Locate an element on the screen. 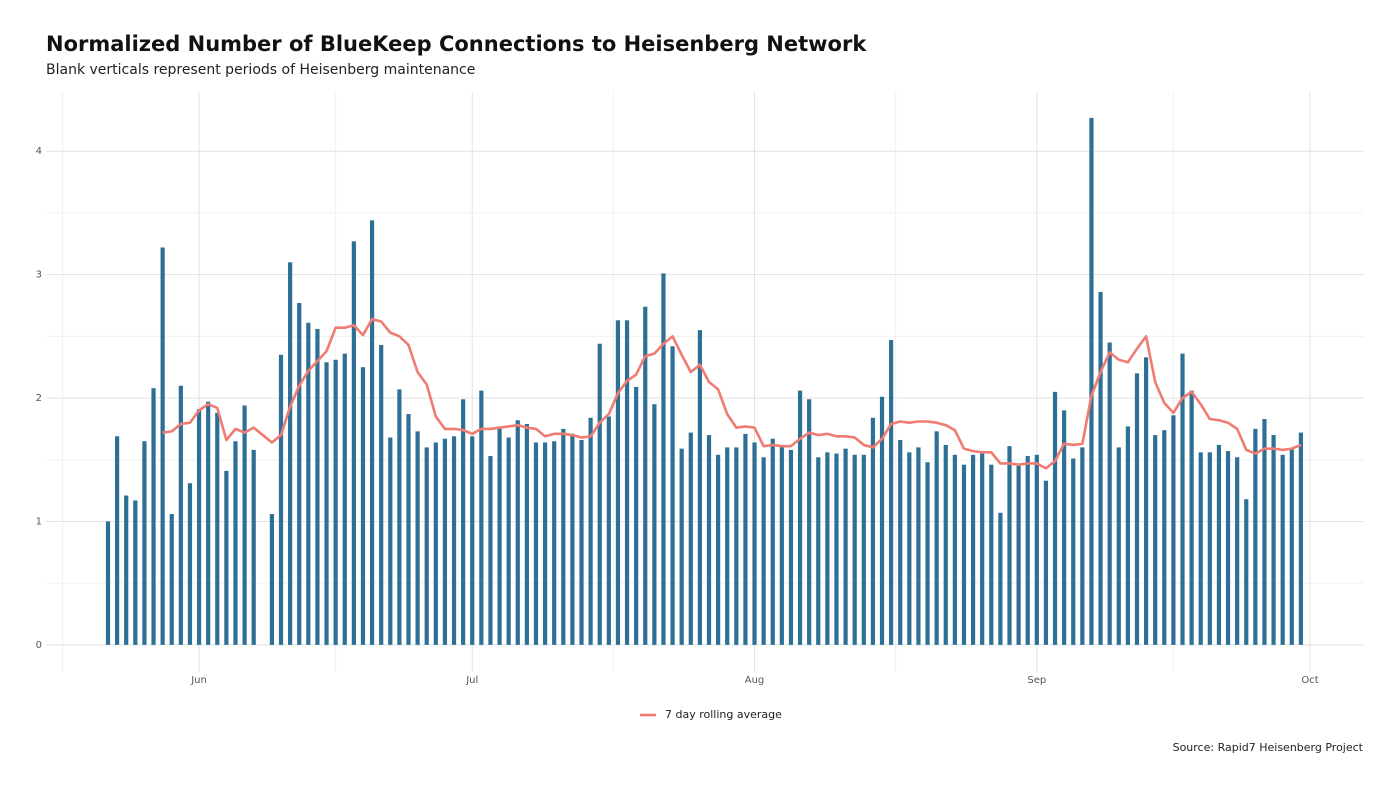 The width and height of the screenshot is (1400, 792). source-note: Source: Rapid7 Heisenberg Project is located at coordinates (1268, 747).